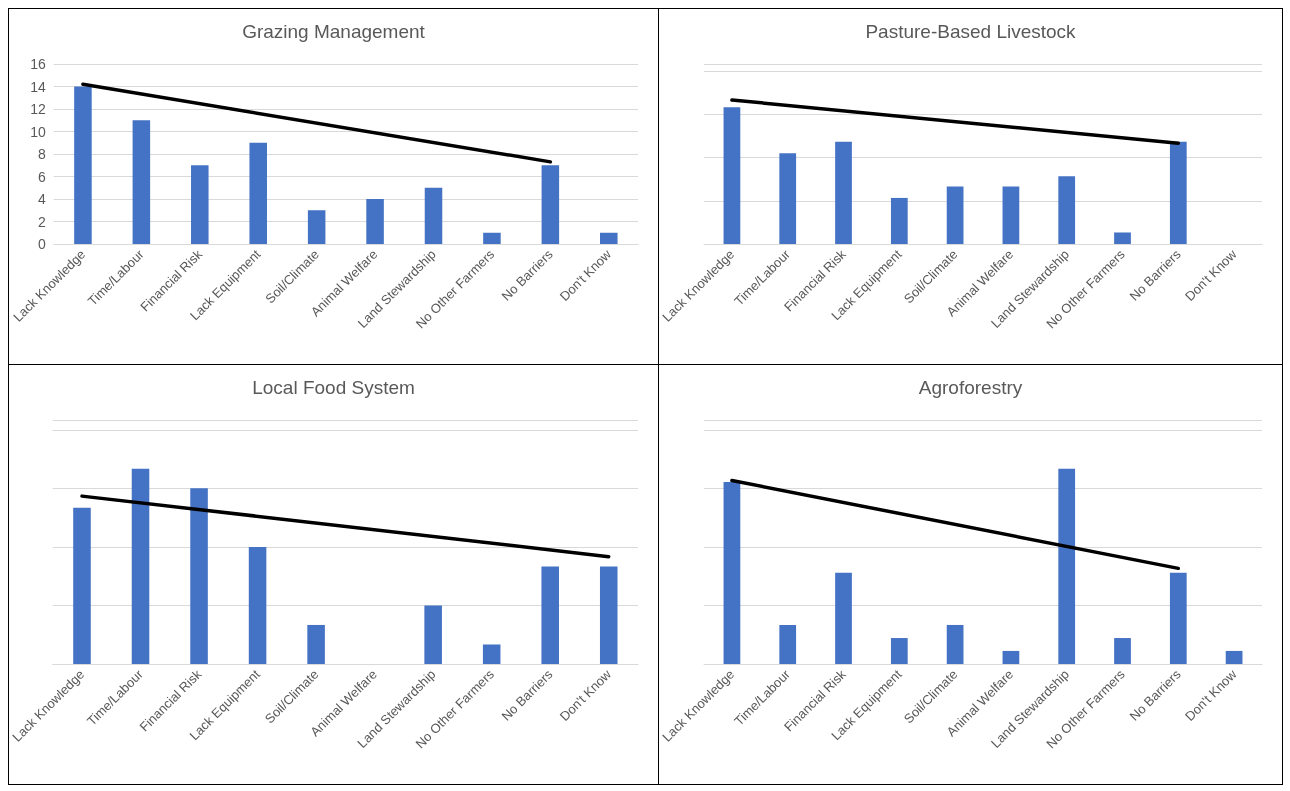 The image size is (1290, 791). Describe the element at coordinates (38, 109) in the screenshot. I see `y-tick-label: 12` at that location.